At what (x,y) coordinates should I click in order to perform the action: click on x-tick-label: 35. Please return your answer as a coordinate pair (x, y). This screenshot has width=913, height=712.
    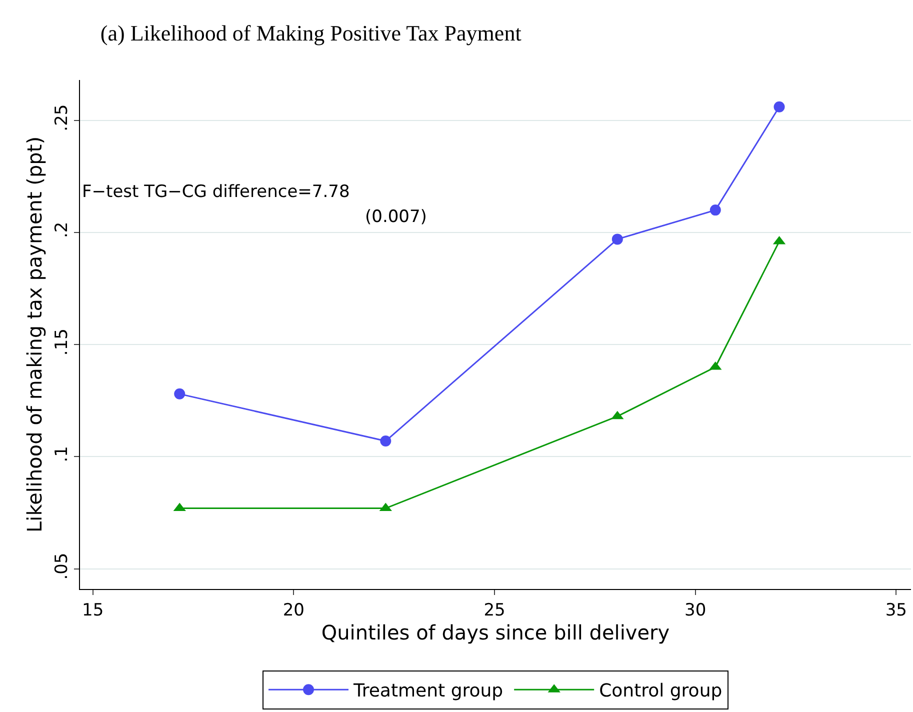
    Looking at the image, I should click on (896, 610).